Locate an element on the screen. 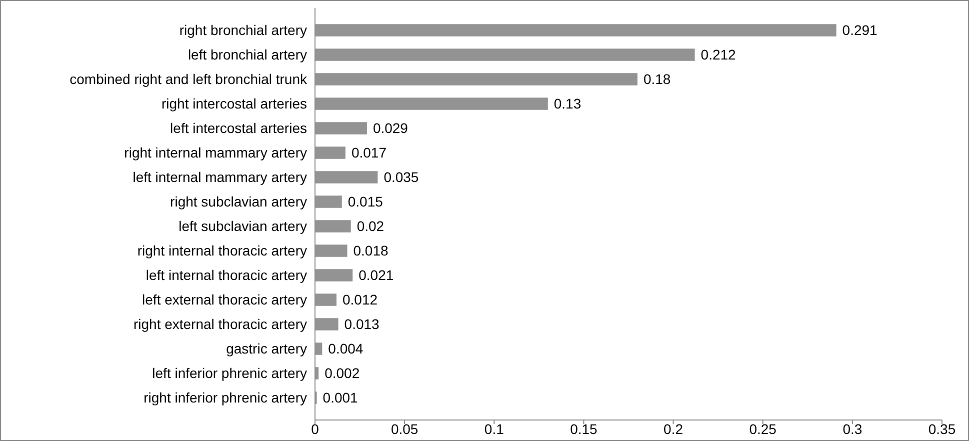 This screenshot has width=969, height=441. data-label: 0.13 is located at coordinates (568, 104).